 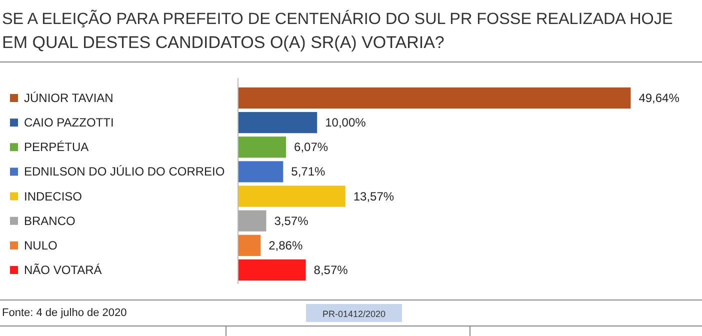 What do you see at coordinates (354, 314) in the screenshot?
I see `text: PR-01412/2020` at bounding box center [354, 314].